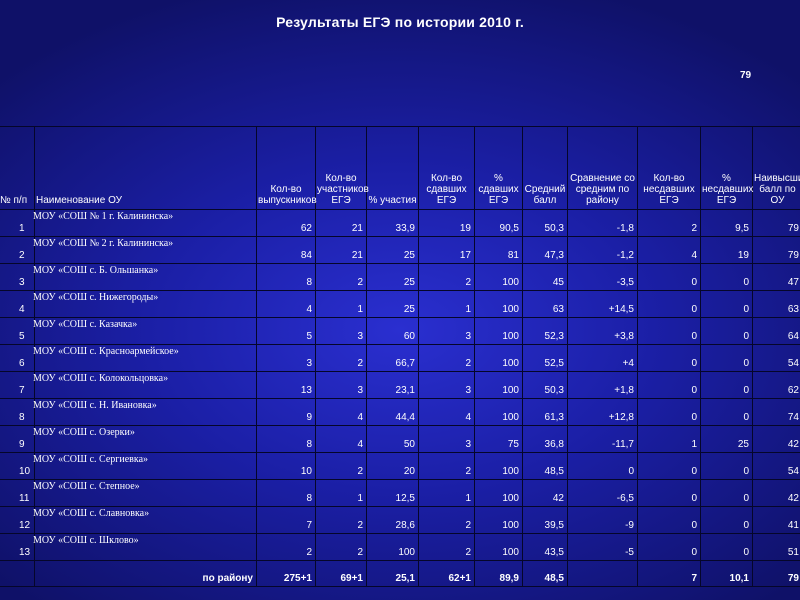 The image size is (800, 600). Describe the element at coordinates (392, 573) in the screenshot. I see `total-participation-pct: 25,1` at that location.